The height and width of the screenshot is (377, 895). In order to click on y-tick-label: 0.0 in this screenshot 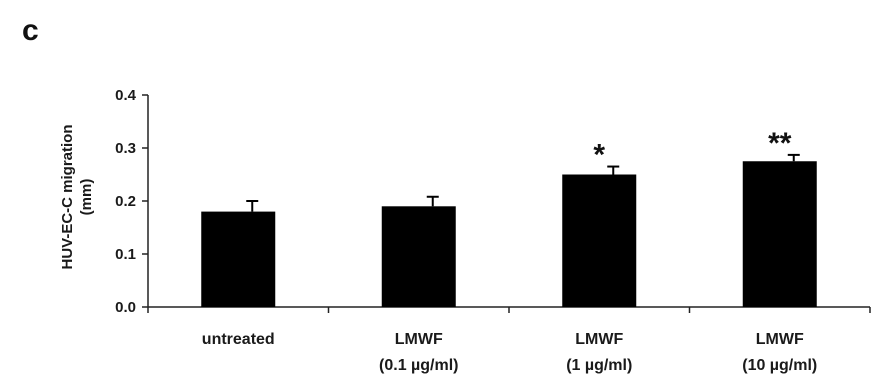, I will do `click(125, 307)`.